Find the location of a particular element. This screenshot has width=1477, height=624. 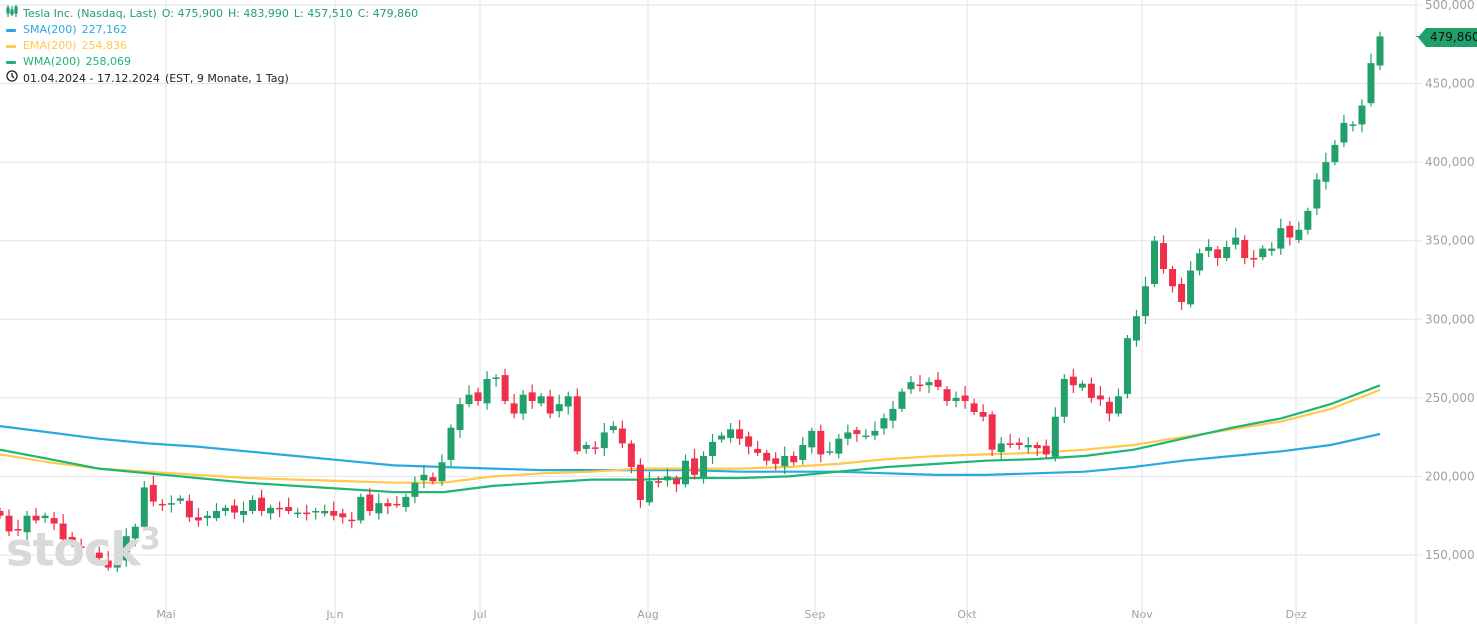

sma-swatch-icon is located at coordinates (11, 30).